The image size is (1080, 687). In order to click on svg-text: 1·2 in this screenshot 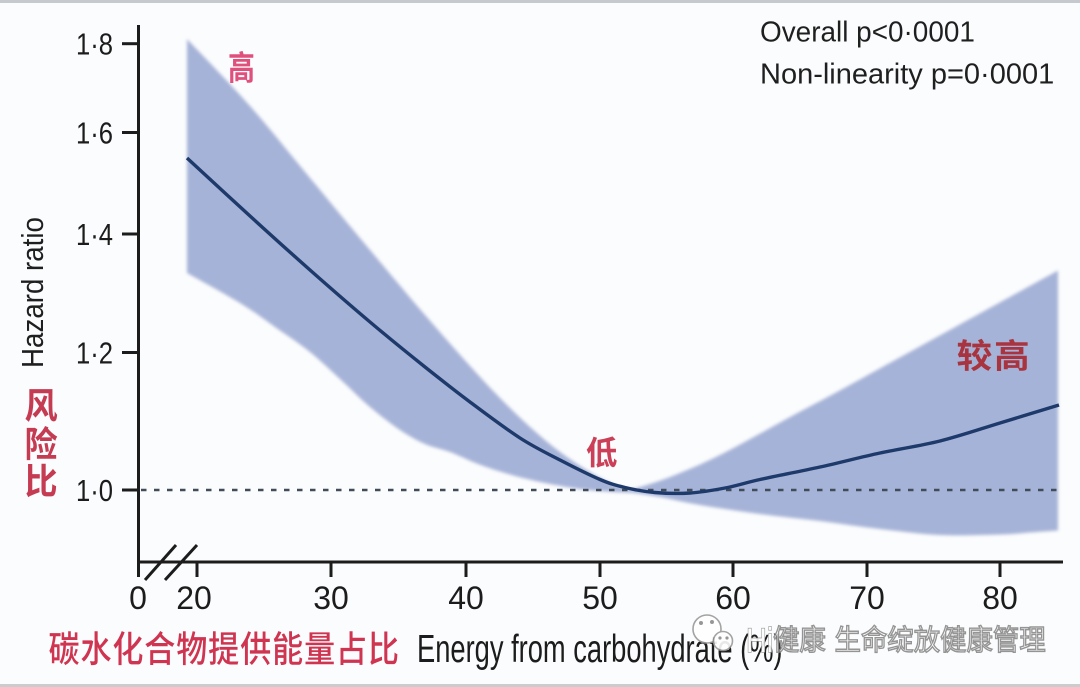, I will do `click(94, 353)`.